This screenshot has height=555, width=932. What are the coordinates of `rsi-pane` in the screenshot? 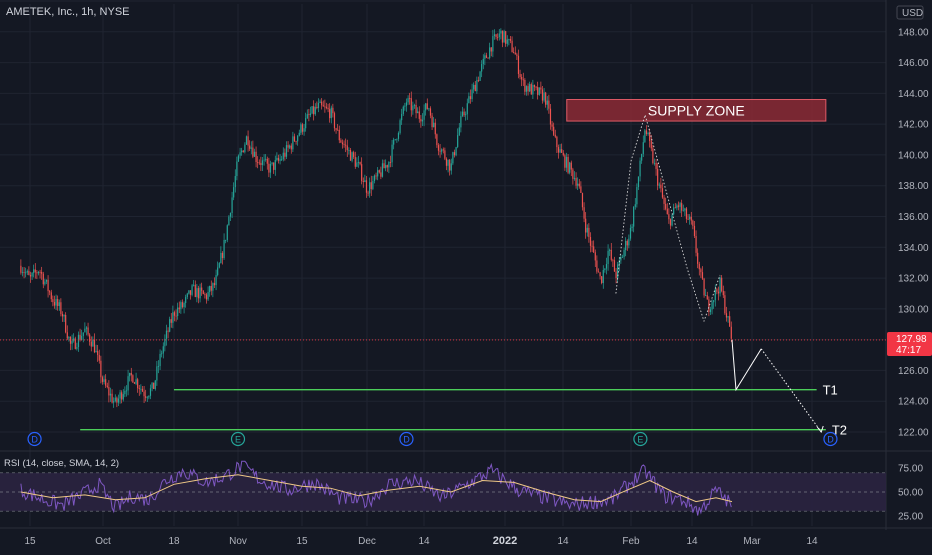 It's located at (443, 488).